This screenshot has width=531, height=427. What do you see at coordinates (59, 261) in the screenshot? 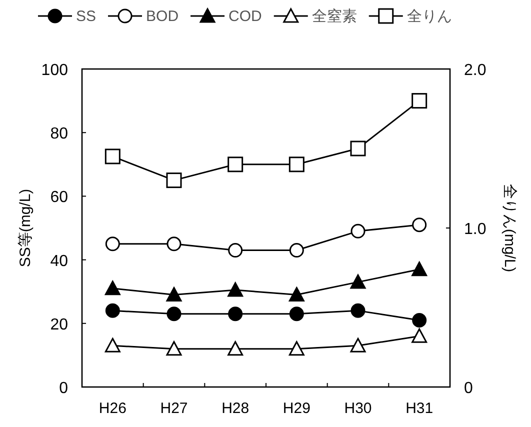
I see `y-tick-label: 40` at bounding box center [59, 261].